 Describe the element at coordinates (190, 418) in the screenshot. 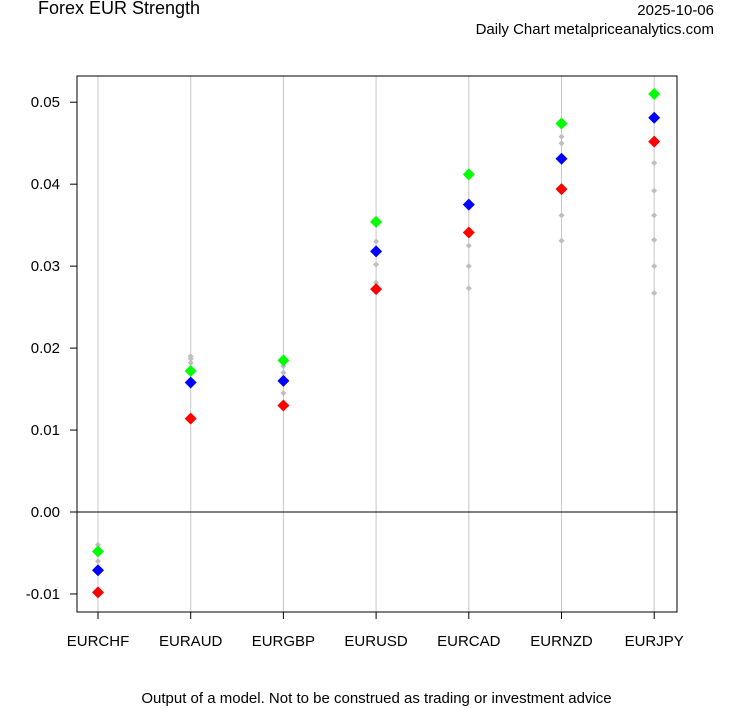

I see `point-red-euraud` at that location.